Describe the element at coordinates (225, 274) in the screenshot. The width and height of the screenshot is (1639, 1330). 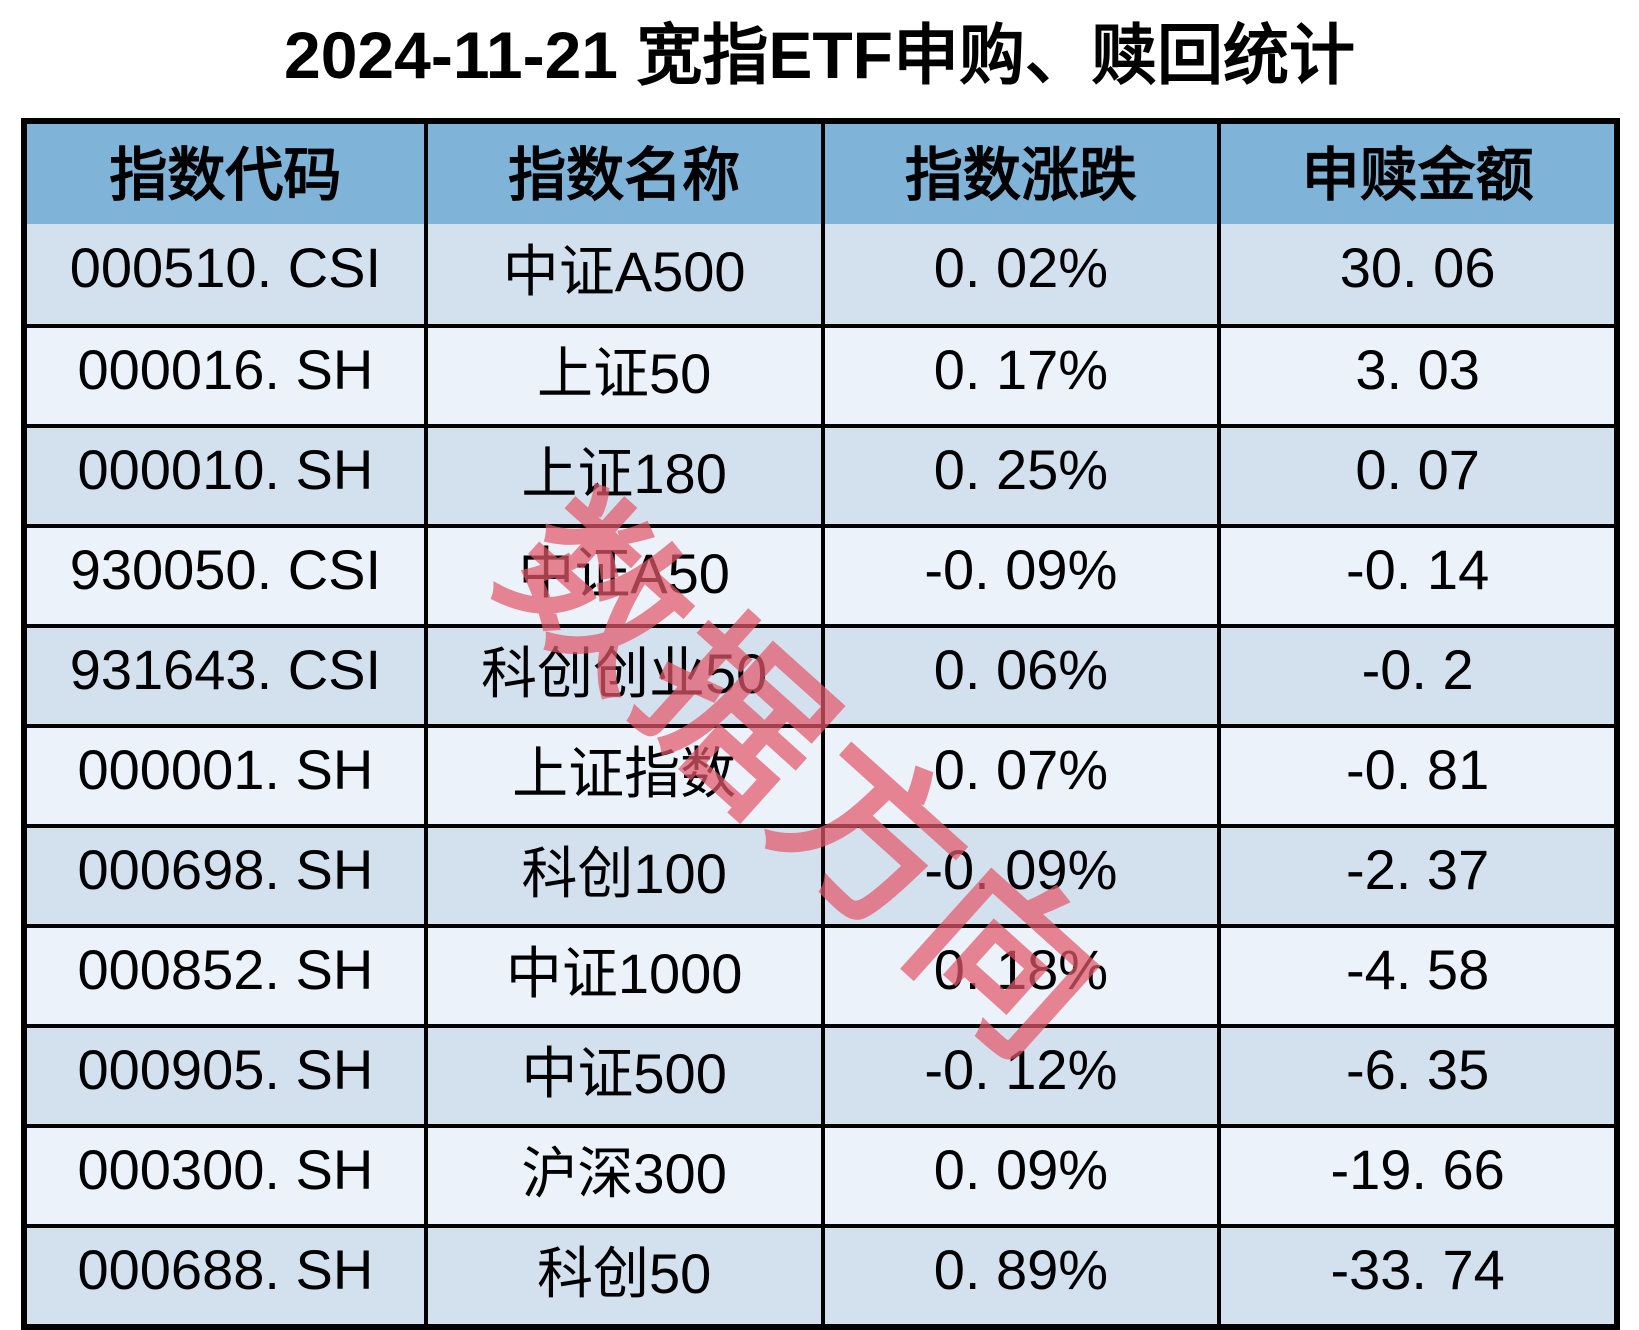
I see `cell-index-code: 000510. CSI` at that location.